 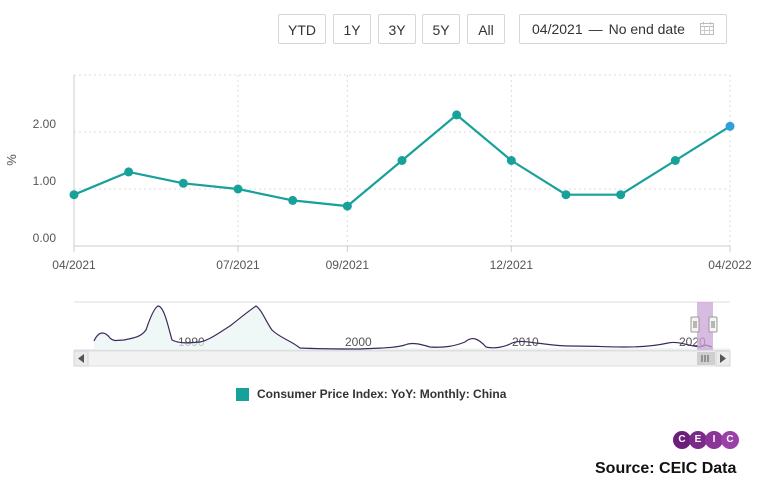 I want to click on range-button-3y: 3Y, so click(x=397, y=29).